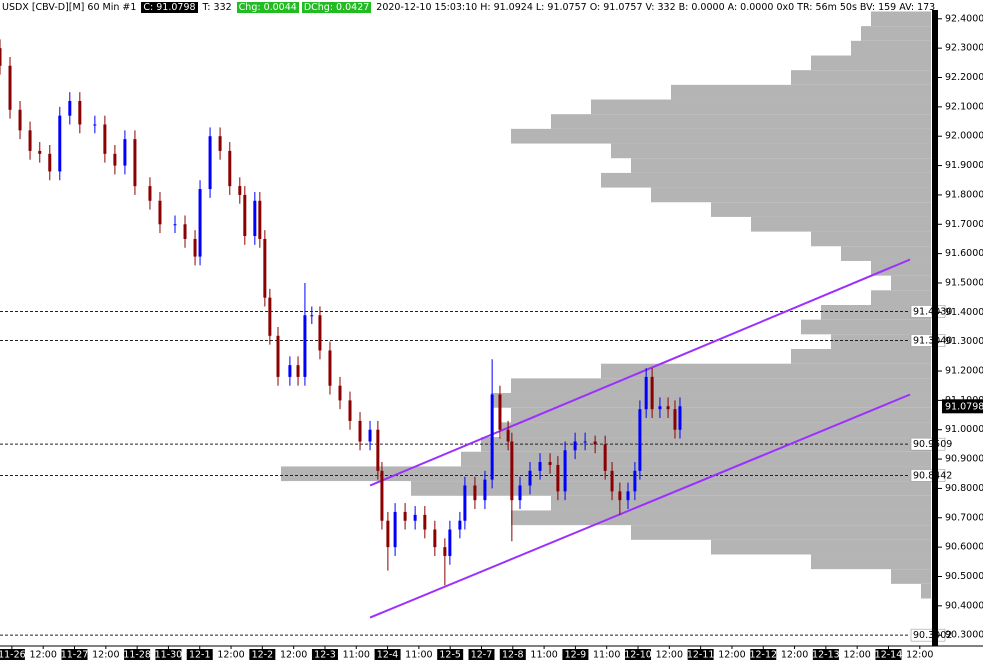 This screenshot has height=660, width=983. What do you see at coordinates (964, 253) in the screenshot?
I see `y-tick-label: 91.6000` at bounding box center [964, 253].